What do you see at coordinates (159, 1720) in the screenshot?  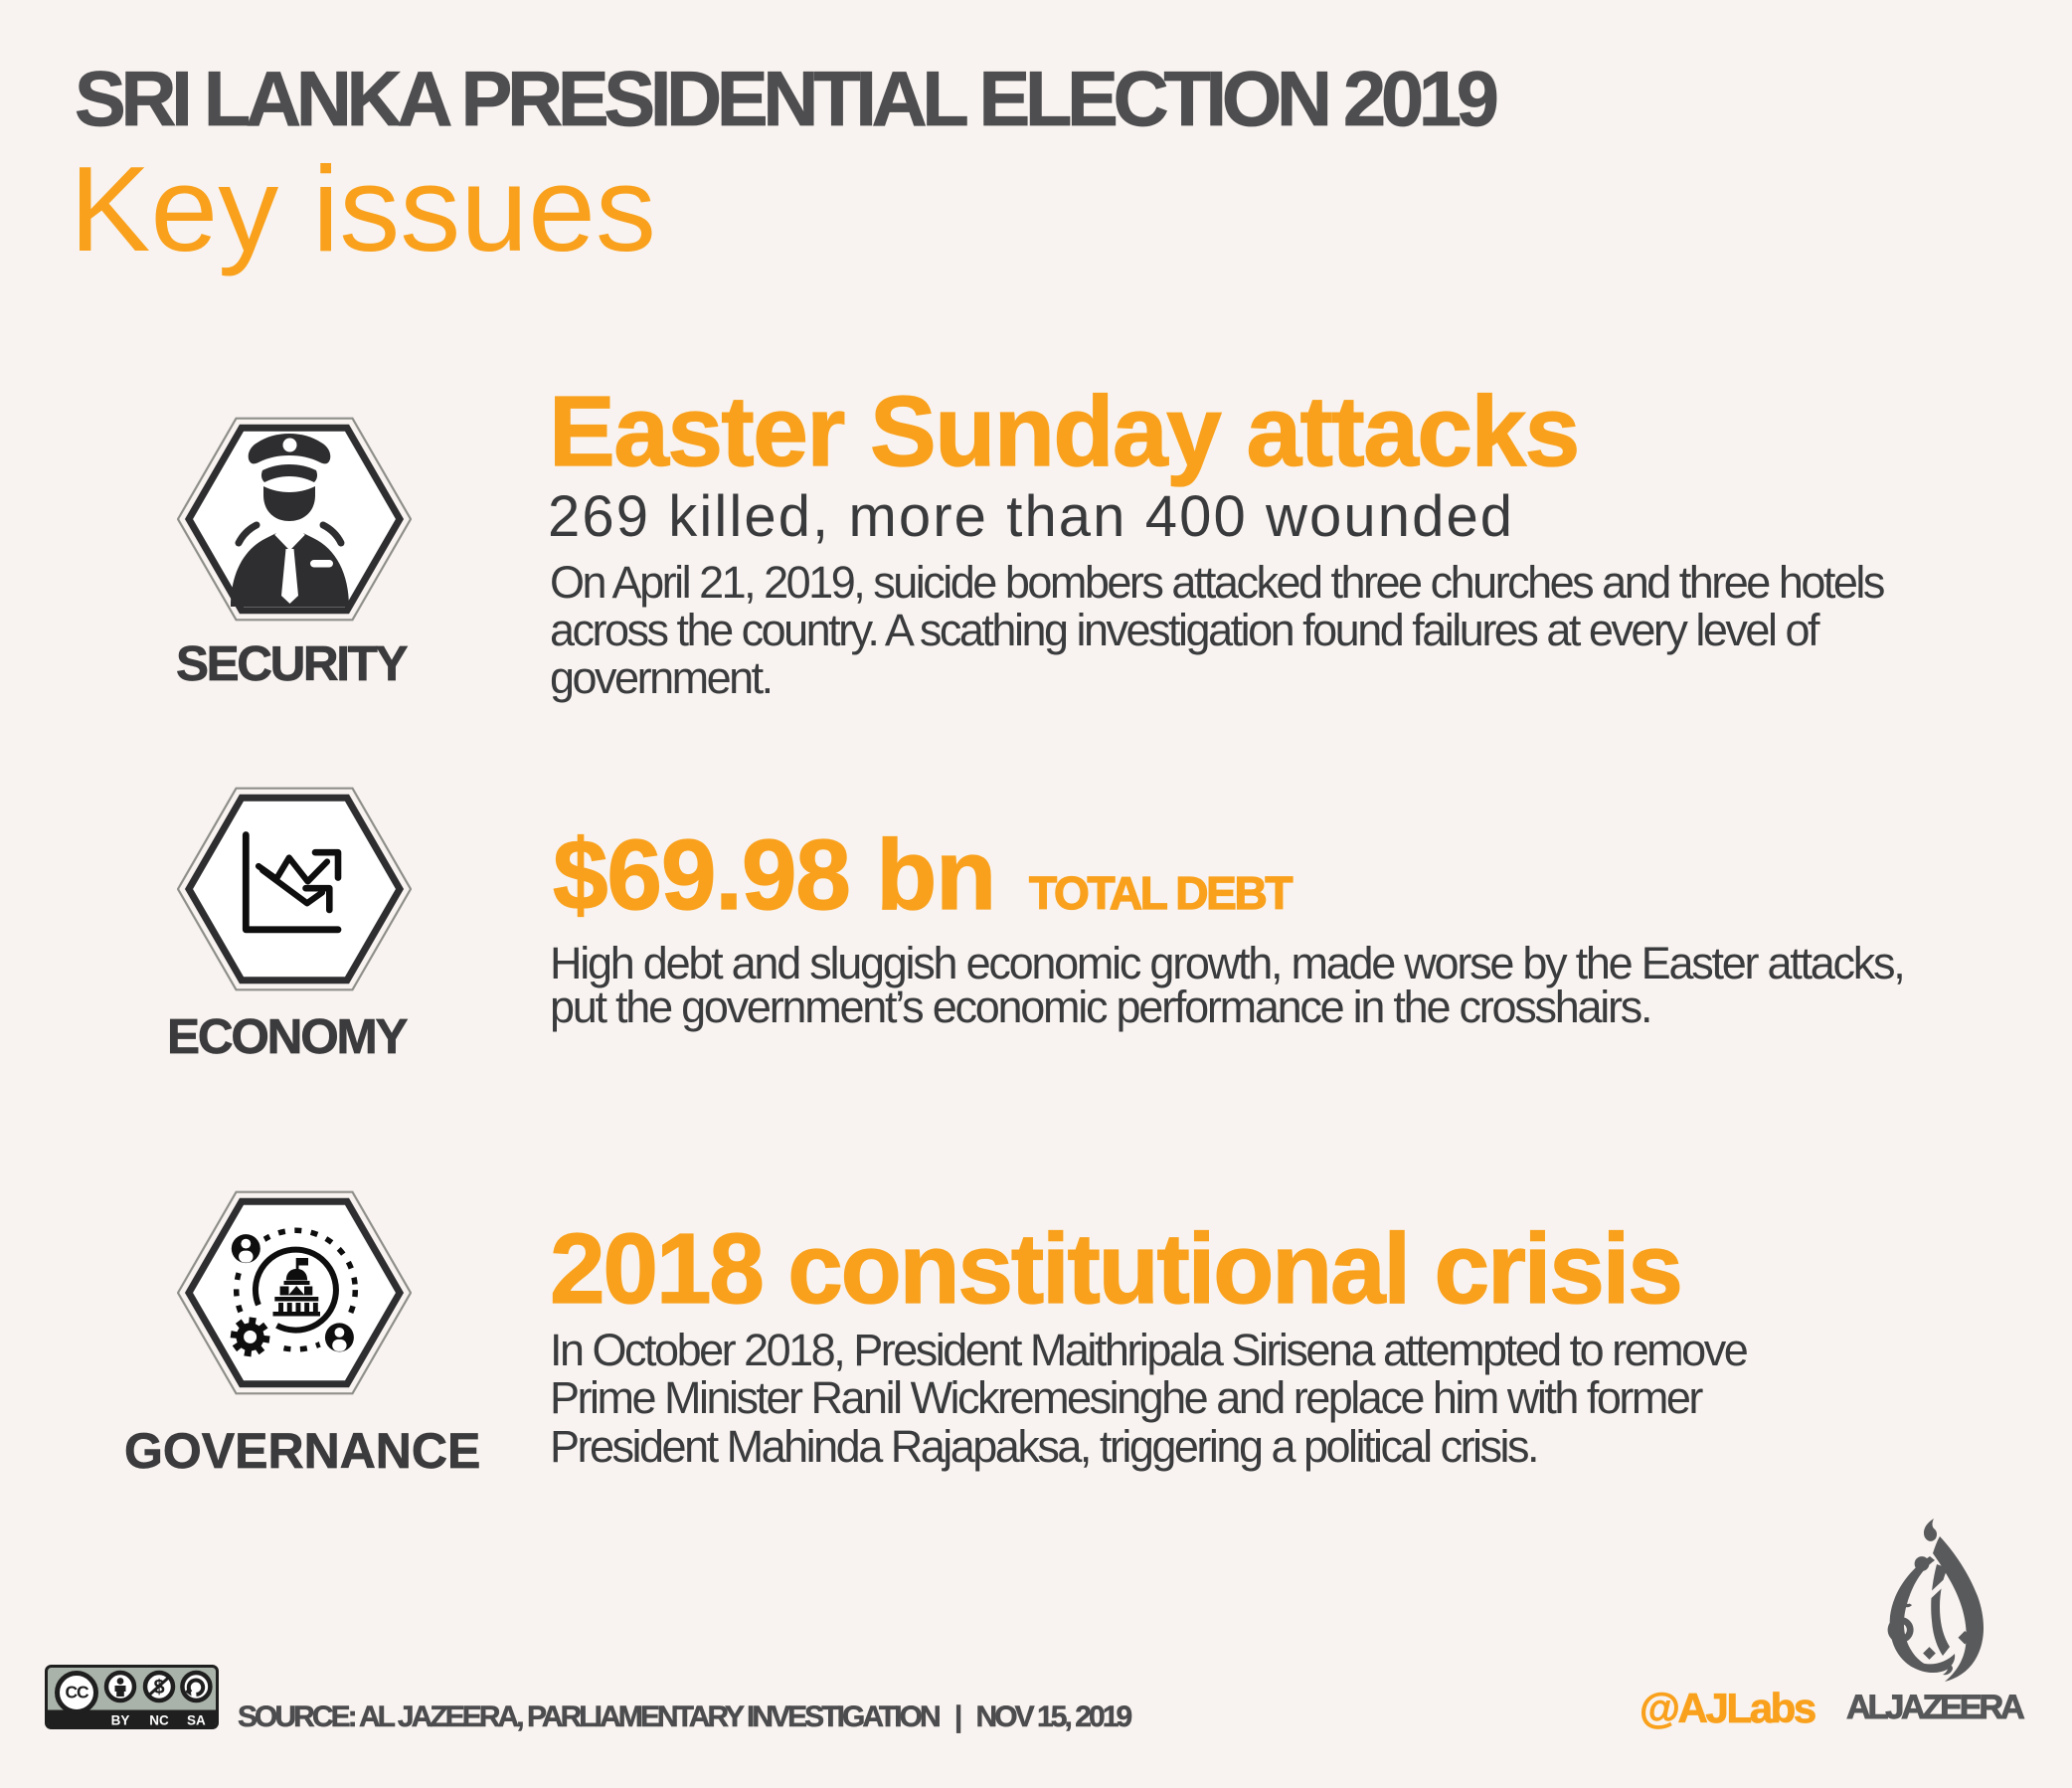 I see `svg-text: NC` at bounding box center [159, 1720].